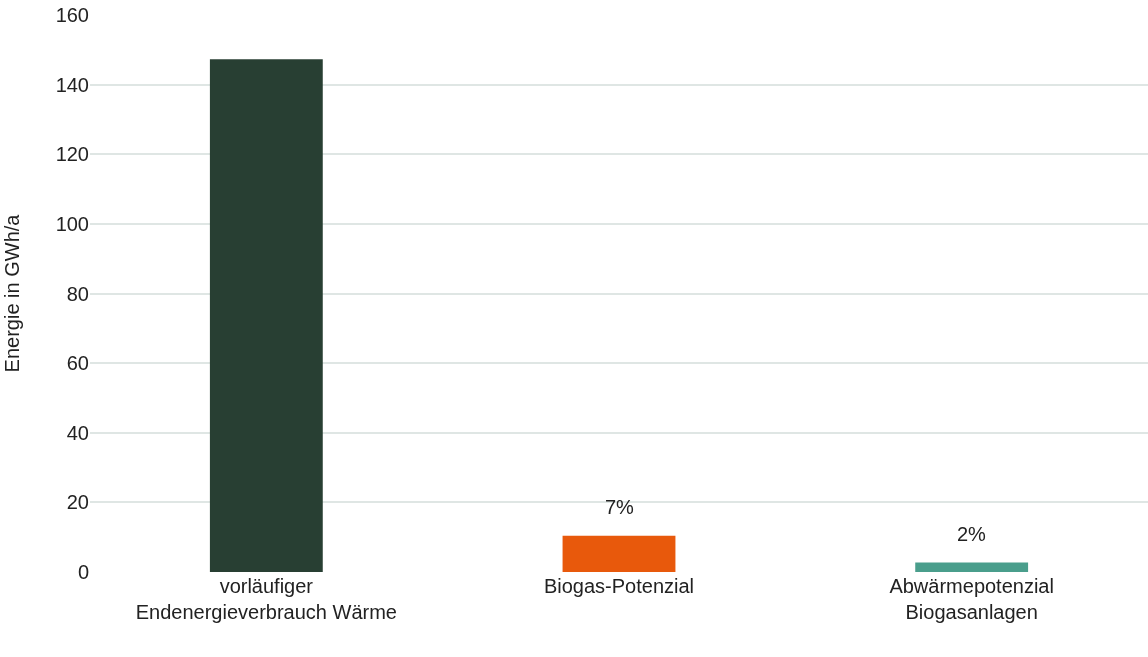 This screenshot has width=1148, height=657. What do you see at coordinates (72, 154) in the screenshot?
I see `y-tick-label: 120` at bounding box center [72, 154].